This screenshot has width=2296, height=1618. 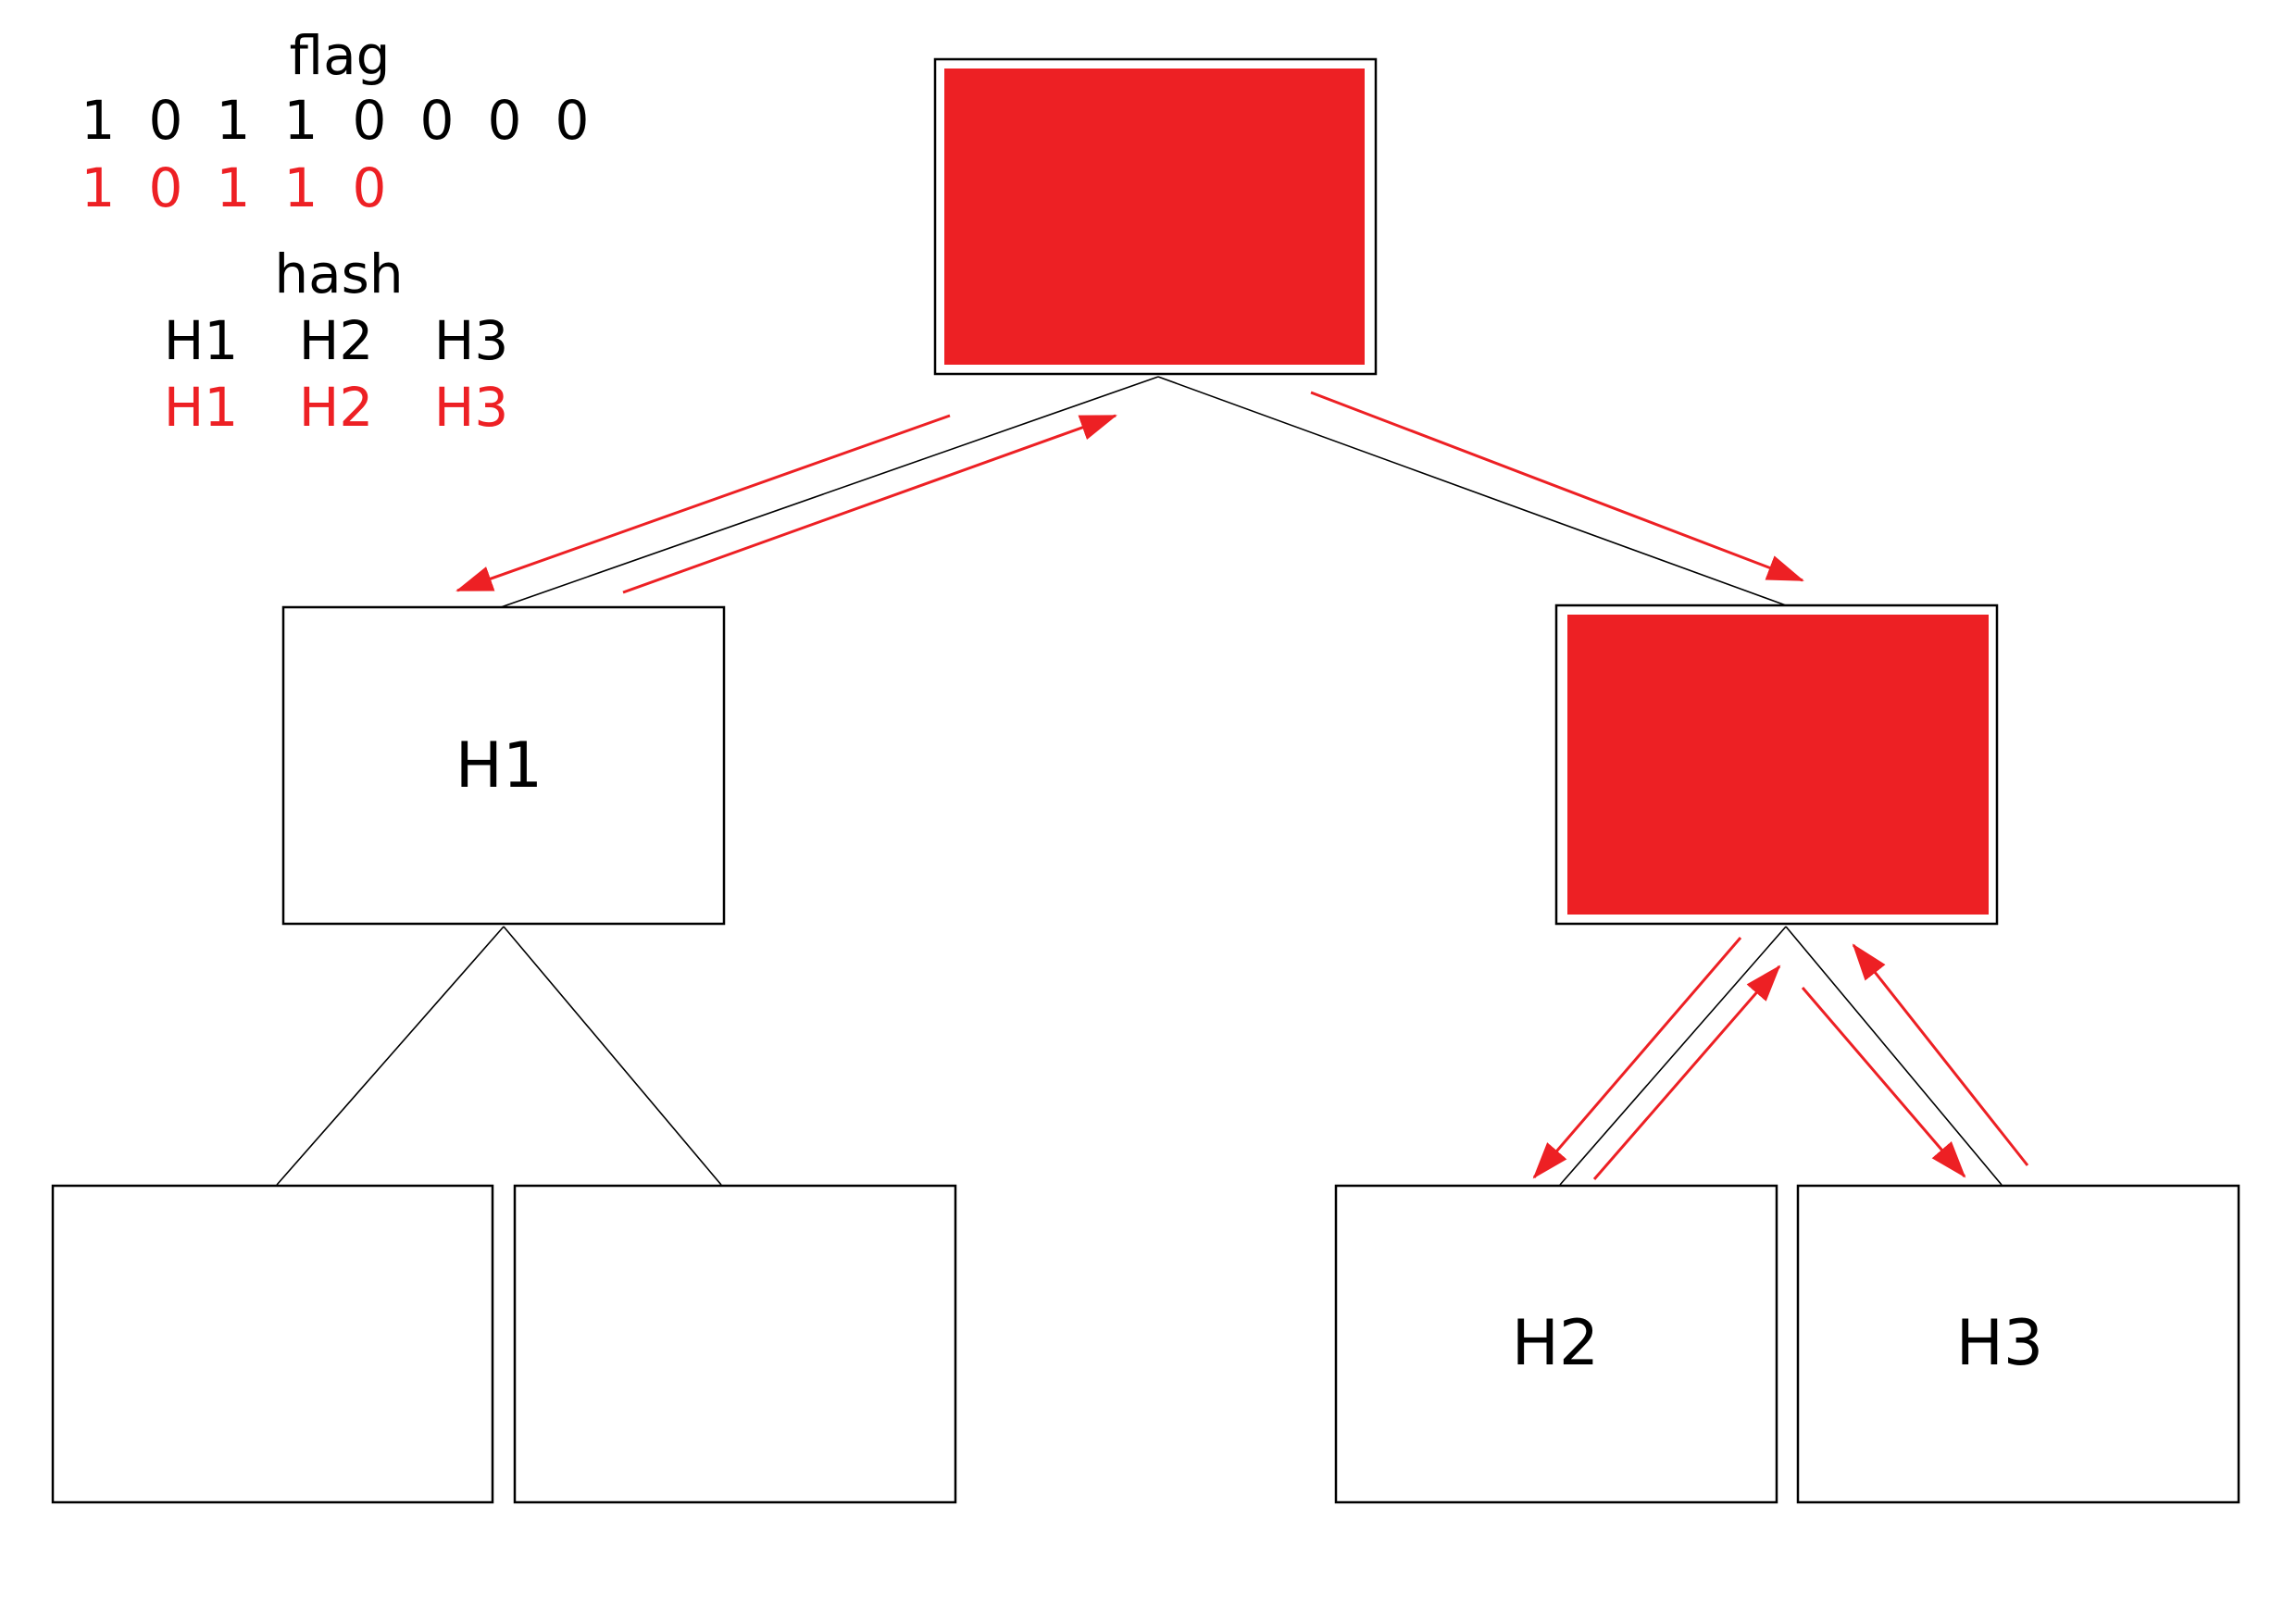 I want to click on arrow-left-to-root, so click(x=869, y=504).